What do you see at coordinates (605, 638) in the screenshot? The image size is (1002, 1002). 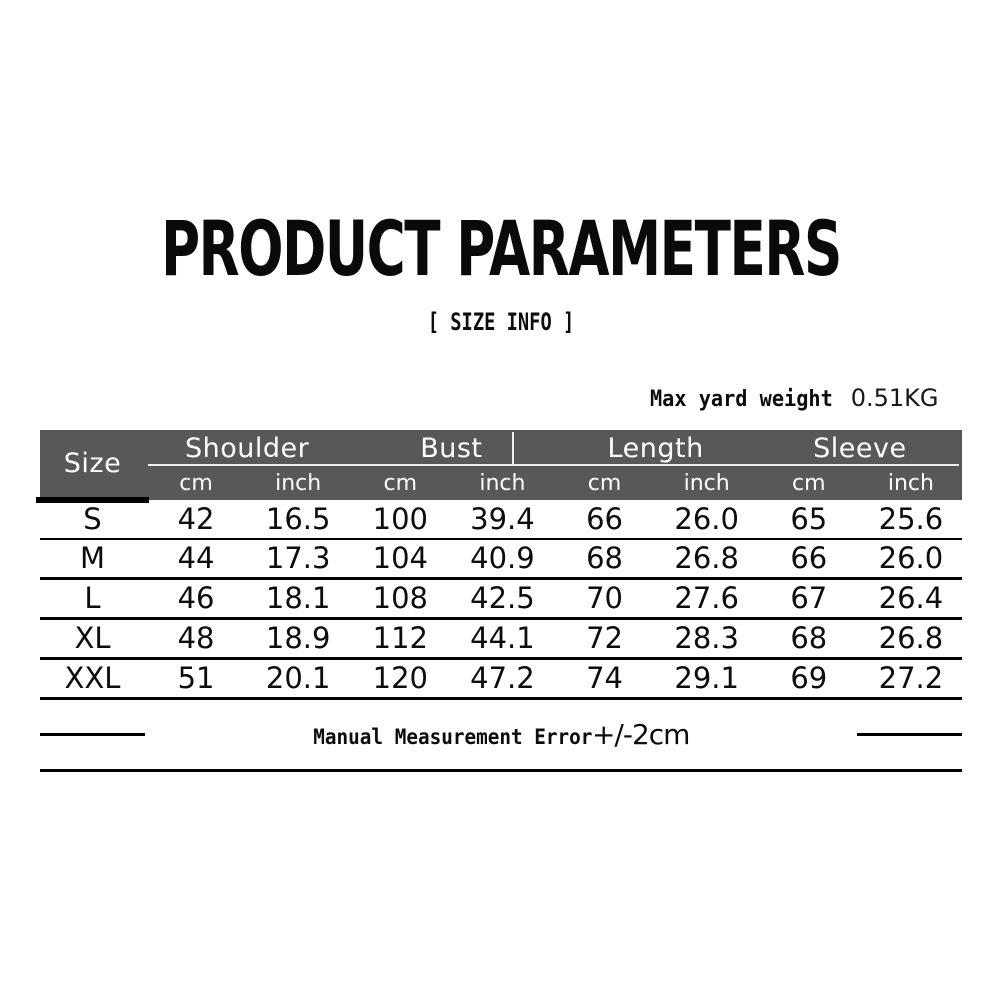 I see `value-cell: 72` at bounding box center [605, 638].